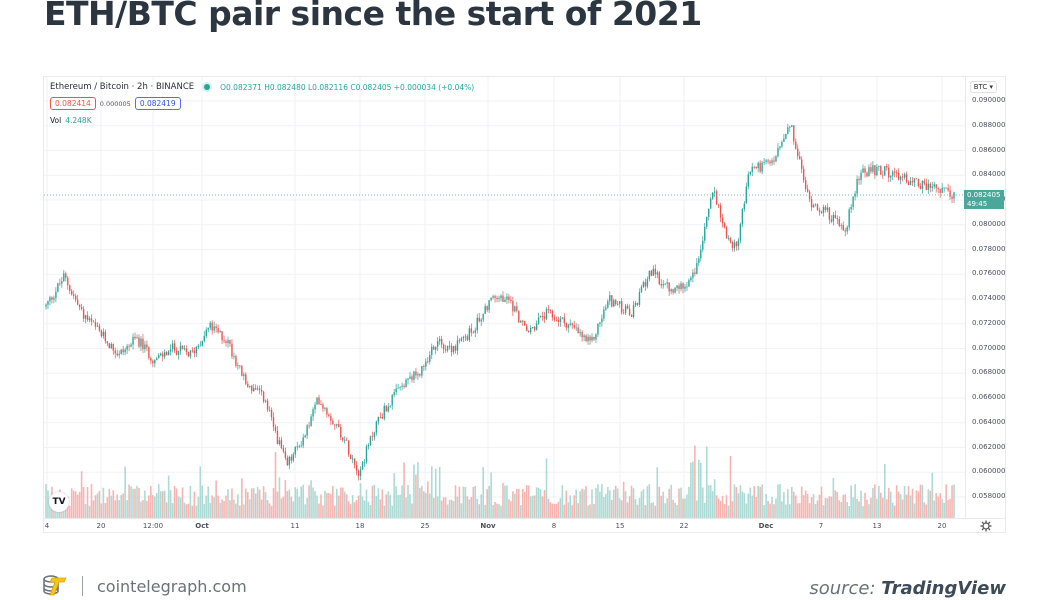 The height and width of the screenshot is (600, 1050). What do you see at coordinates (684, 526) in the screenshot?
I see `time-axis-label: 22` at bounding box center [684, 526].